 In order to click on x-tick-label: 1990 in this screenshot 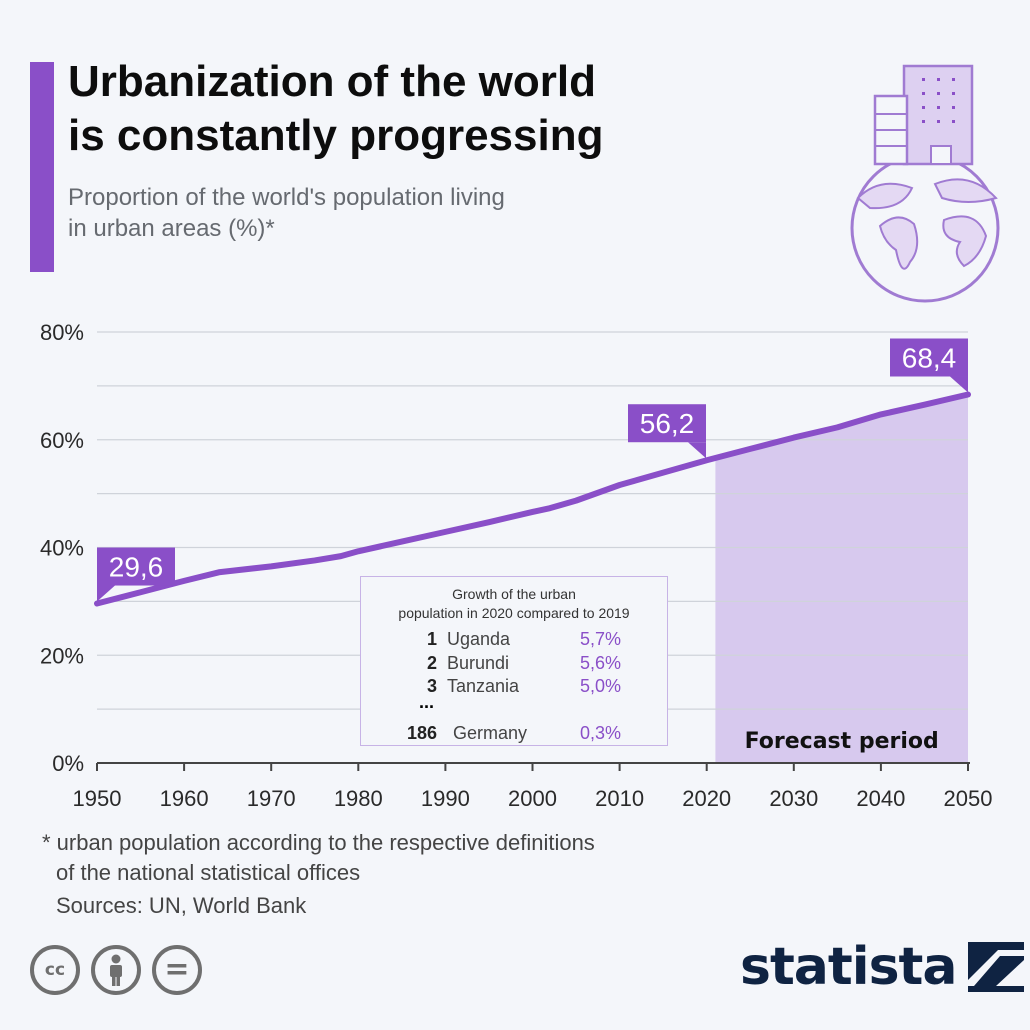, I will do `click(445, 798)`.